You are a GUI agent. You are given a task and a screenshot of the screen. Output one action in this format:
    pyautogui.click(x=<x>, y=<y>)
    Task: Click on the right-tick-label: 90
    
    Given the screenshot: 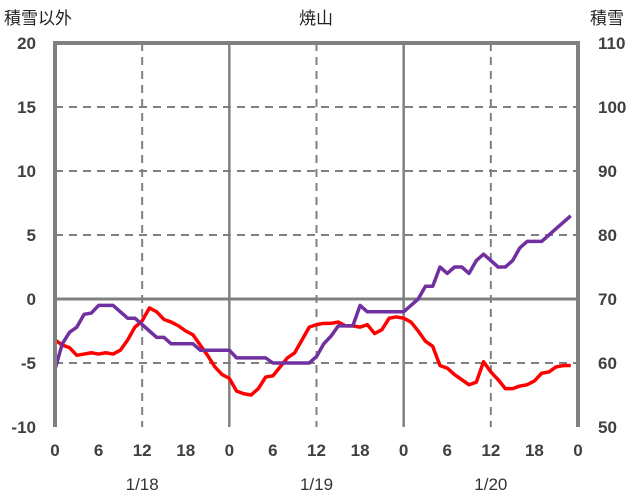 What is the action you would take?
    pyautogui.click(x=607, y=171)
    